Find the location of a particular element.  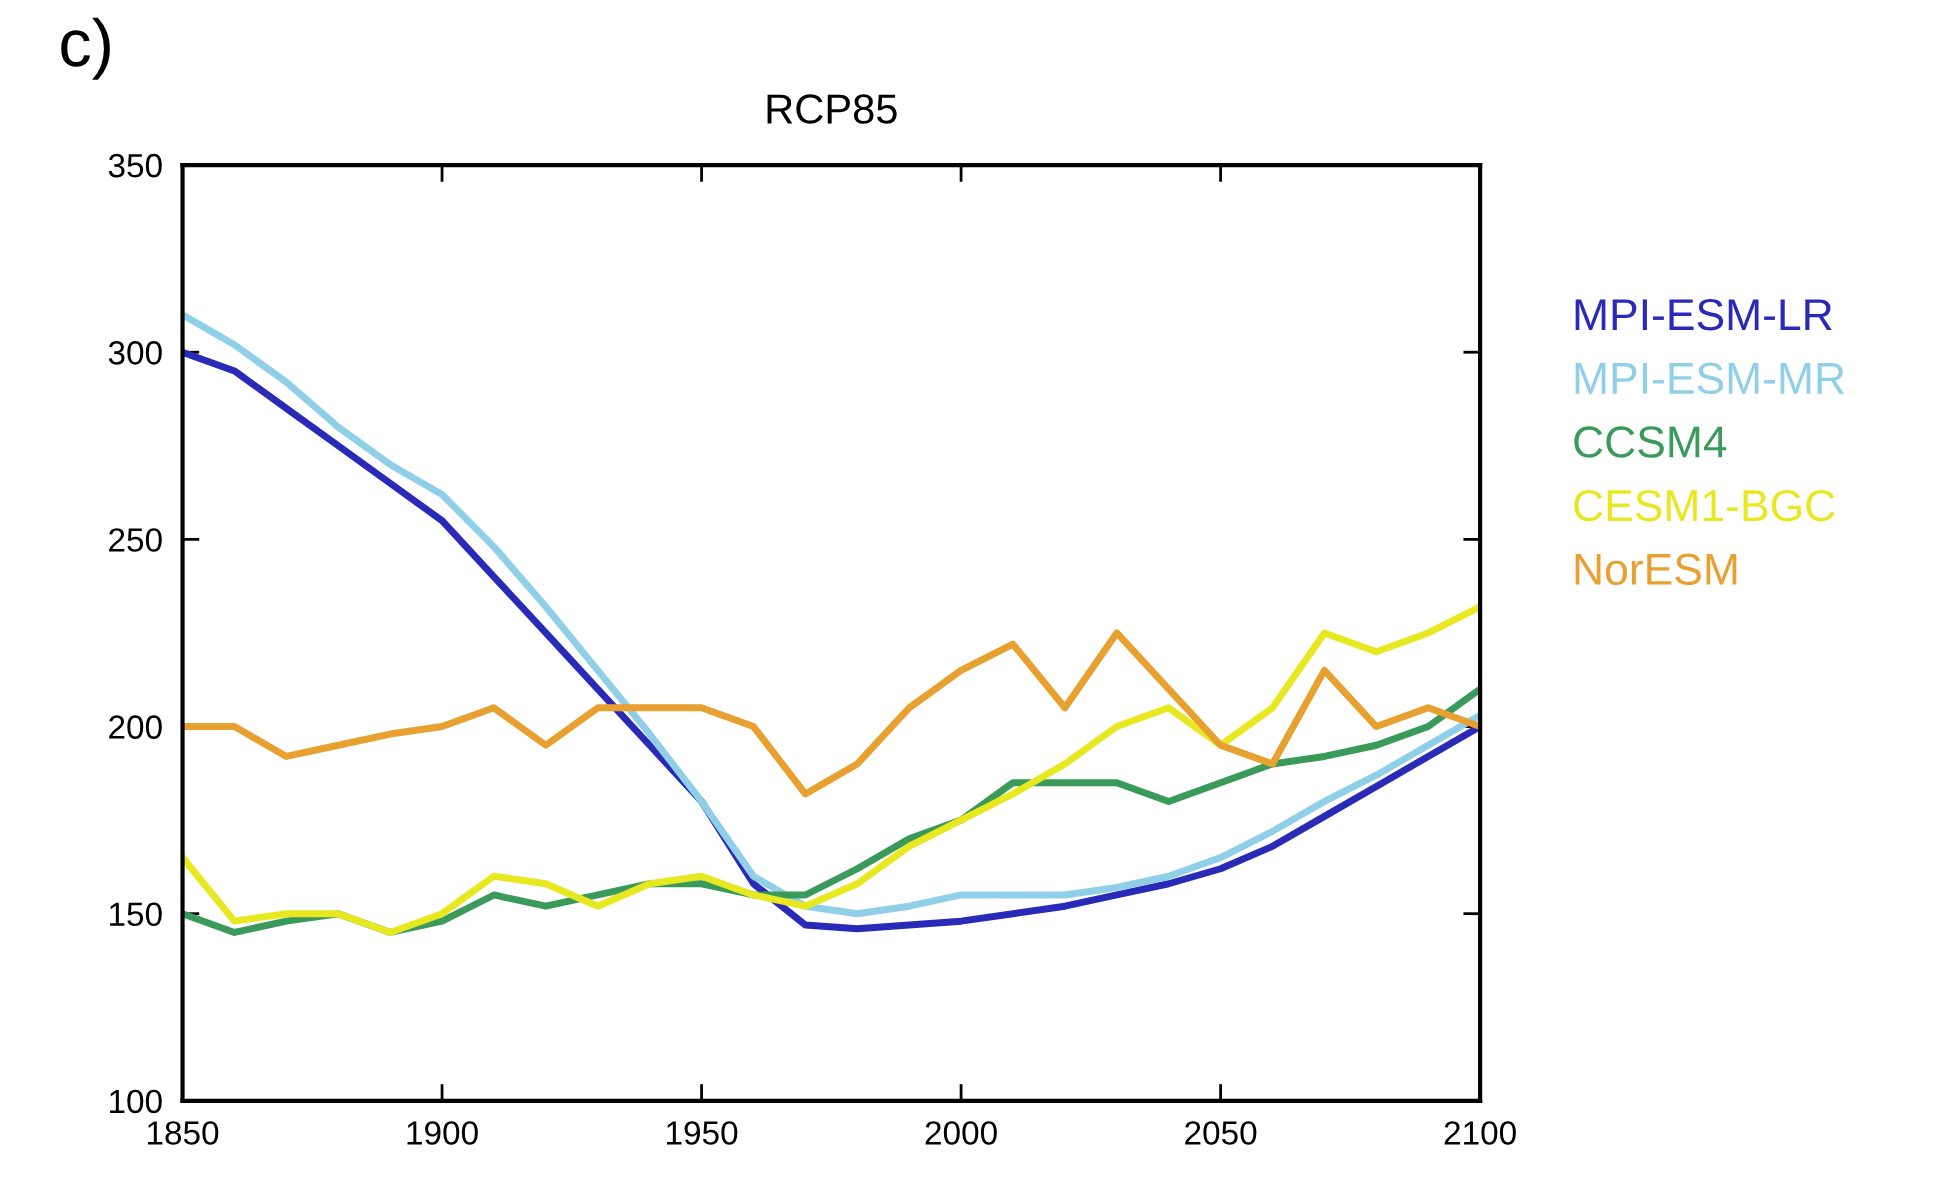

text: CESM1-BGC is located at coordinates (1704, 505).